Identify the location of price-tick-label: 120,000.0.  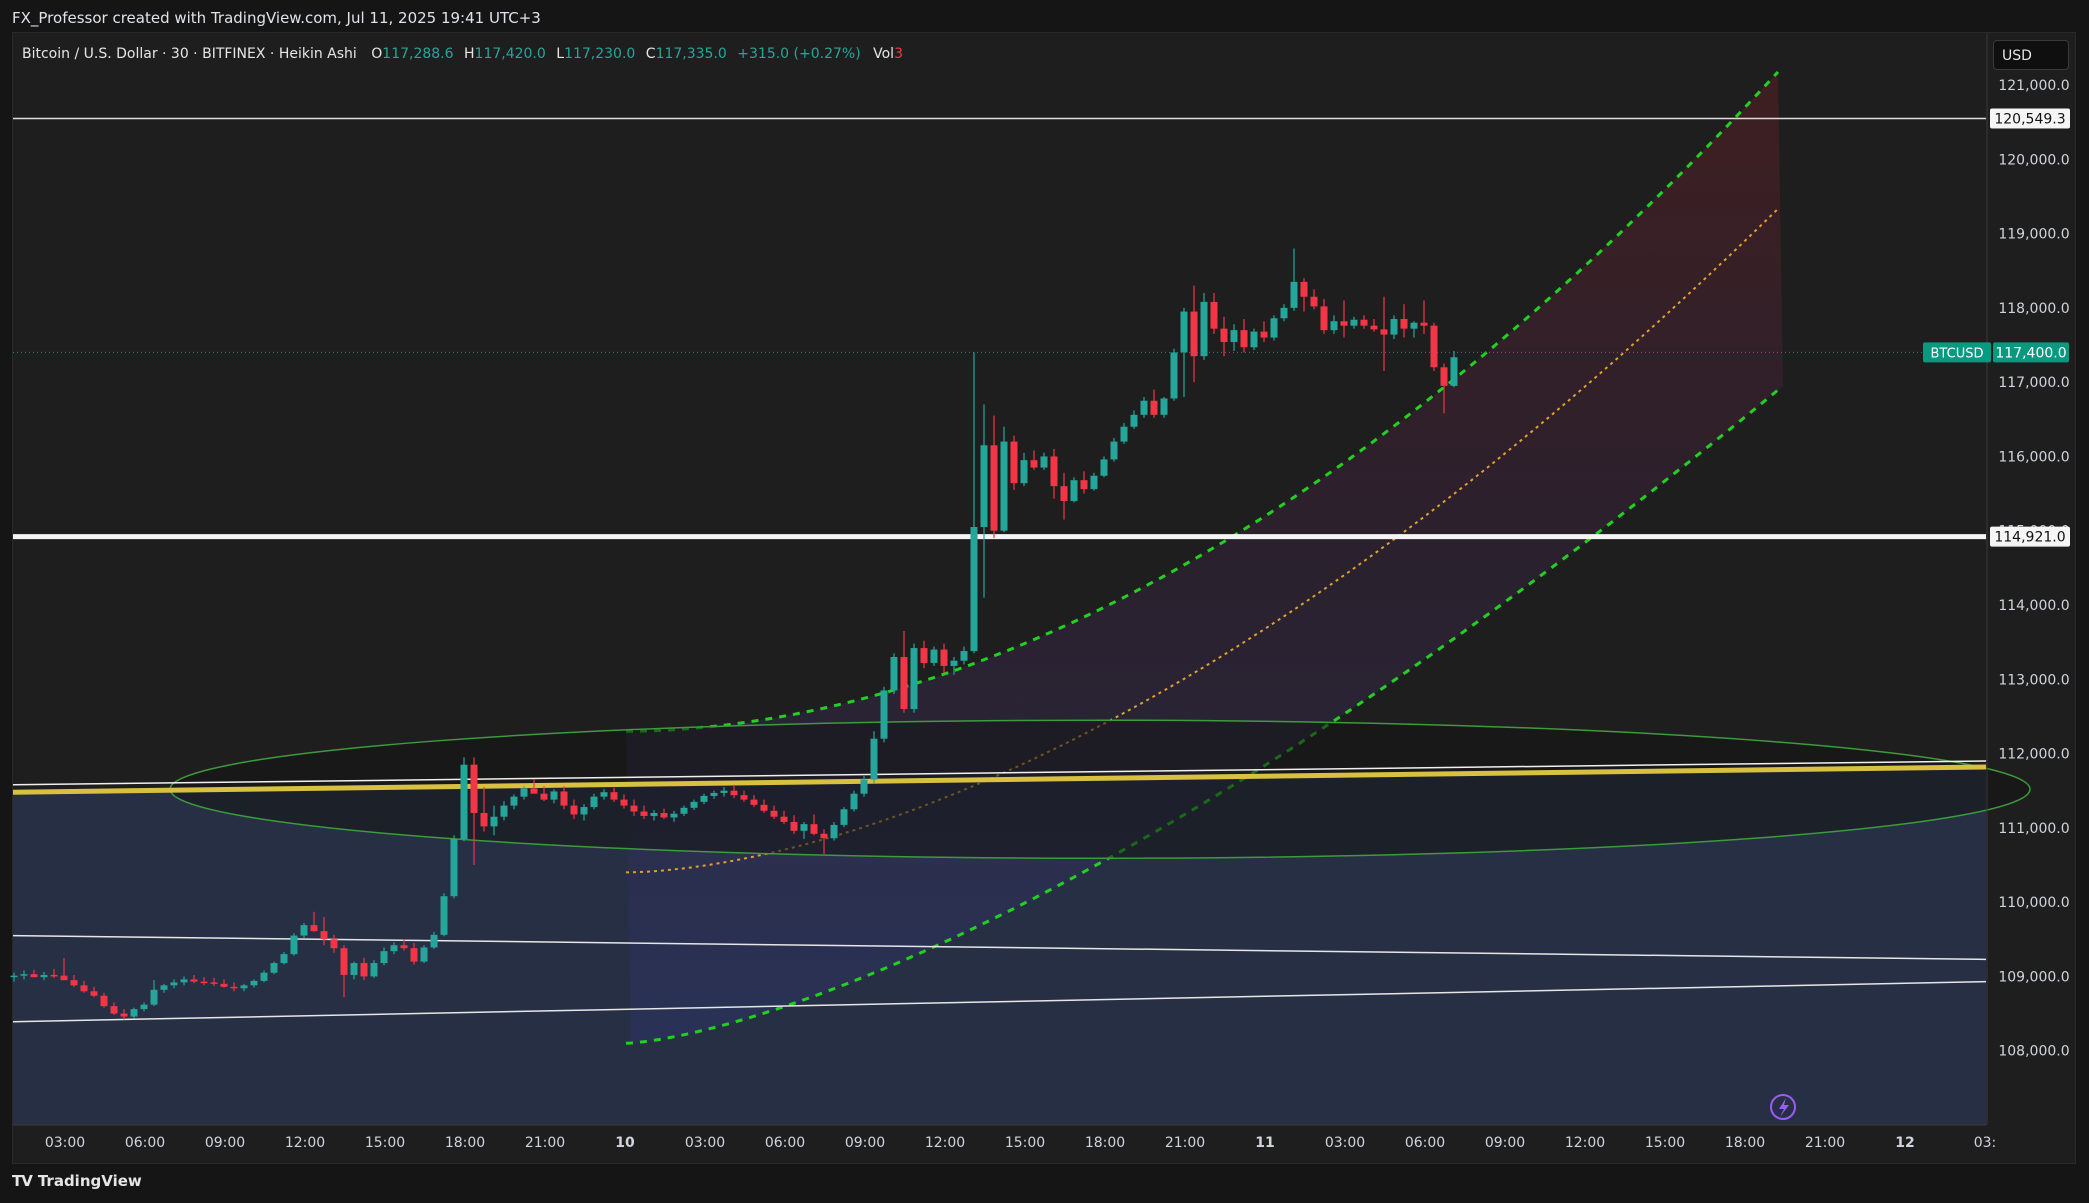
(2033, 160).